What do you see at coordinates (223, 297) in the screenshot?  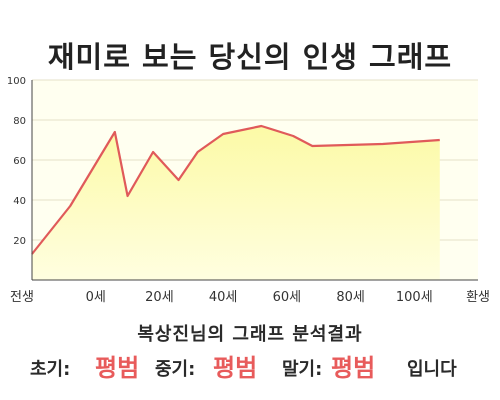 I see `x-tick-label: 40세` at bounding box center [223, 297].